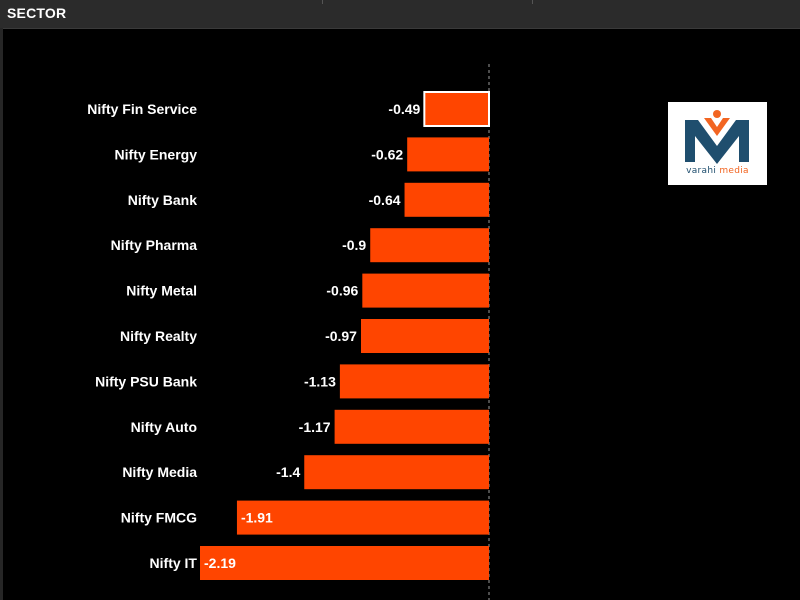 This screenshot has width=800, height=600. I want to click on value-label: -0.96, so click(342, 291).